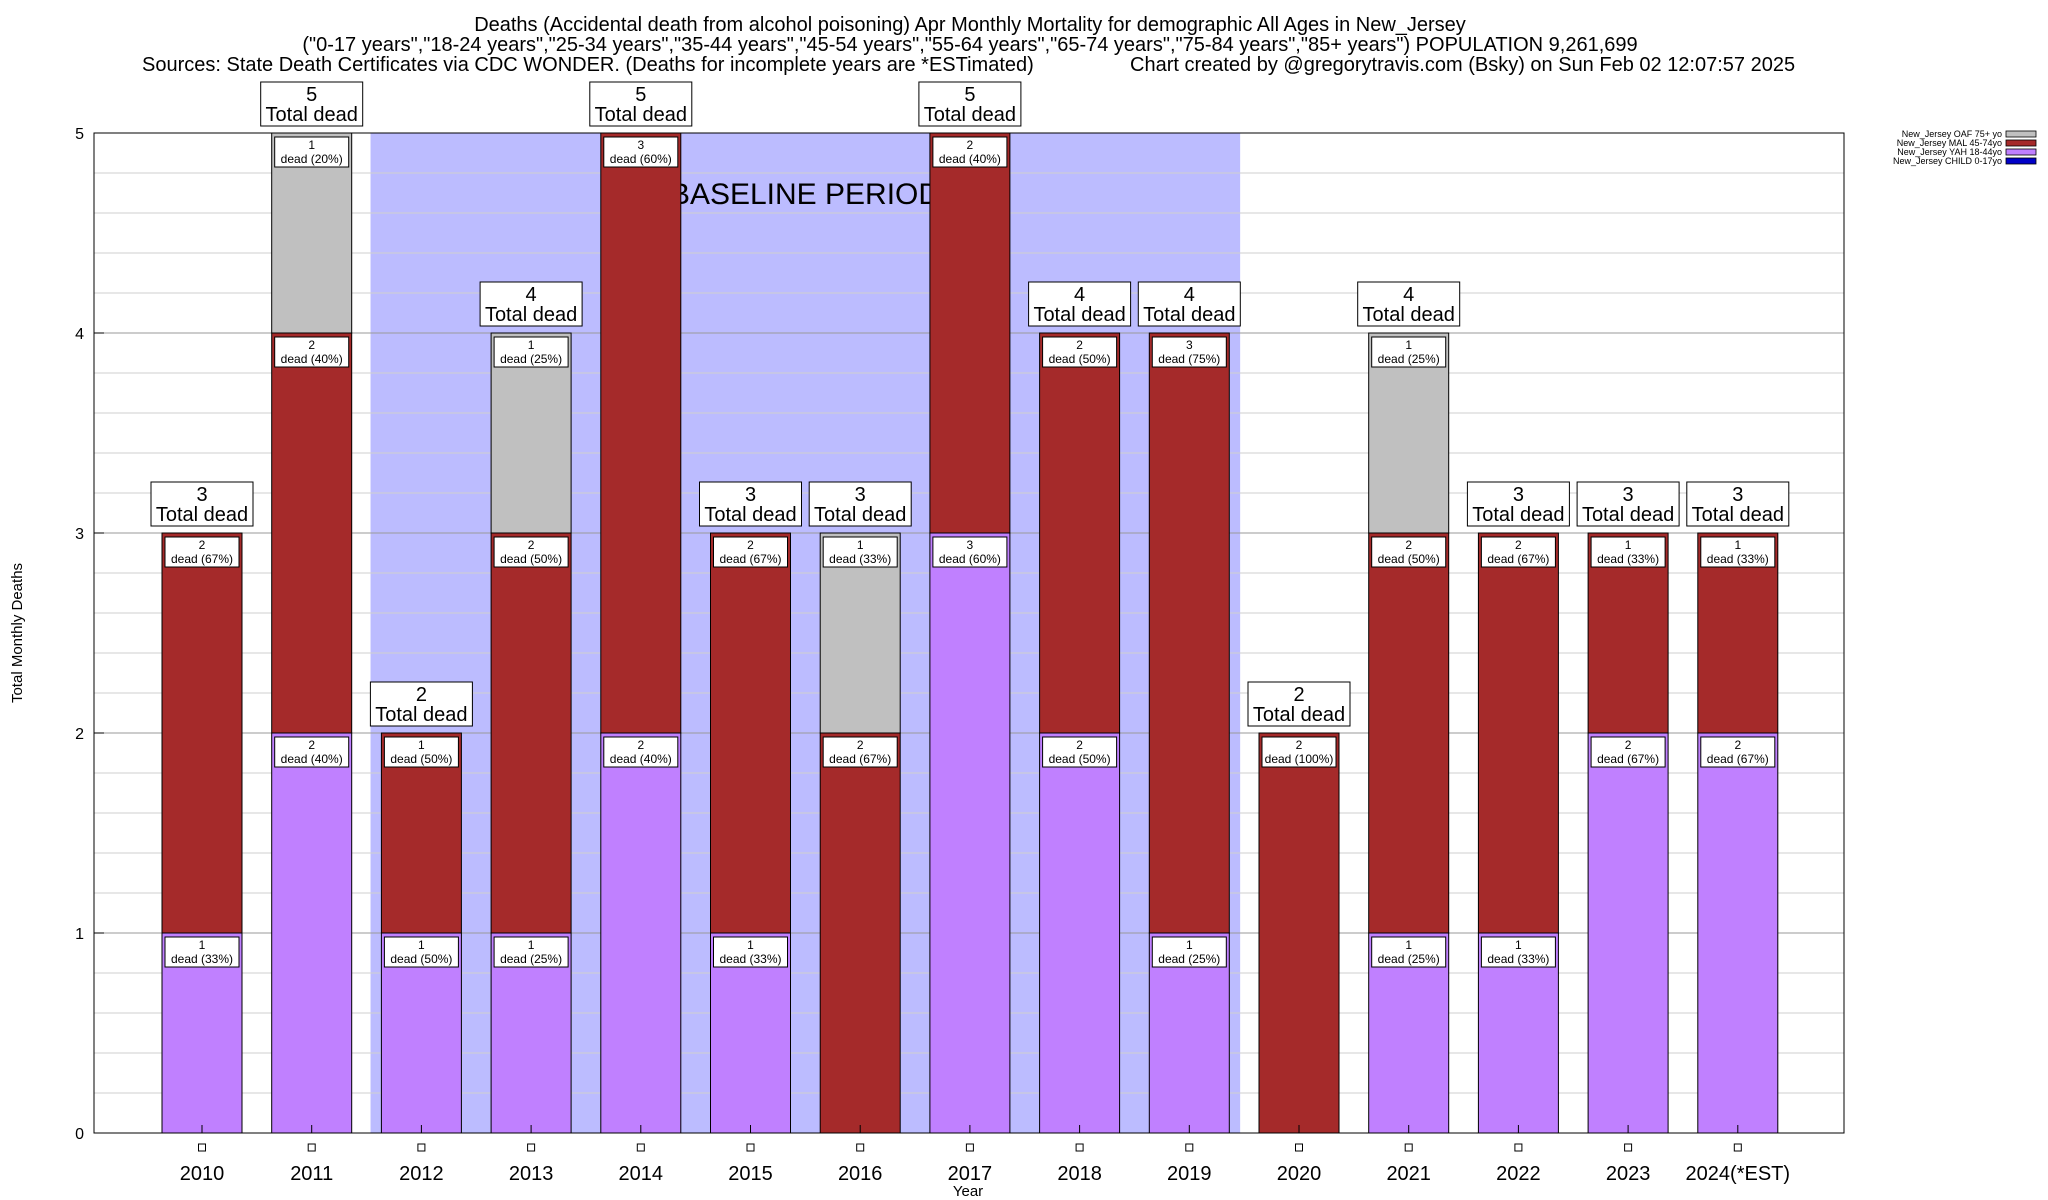  I want to click on y-tick-label: 5, so click(79, 134).